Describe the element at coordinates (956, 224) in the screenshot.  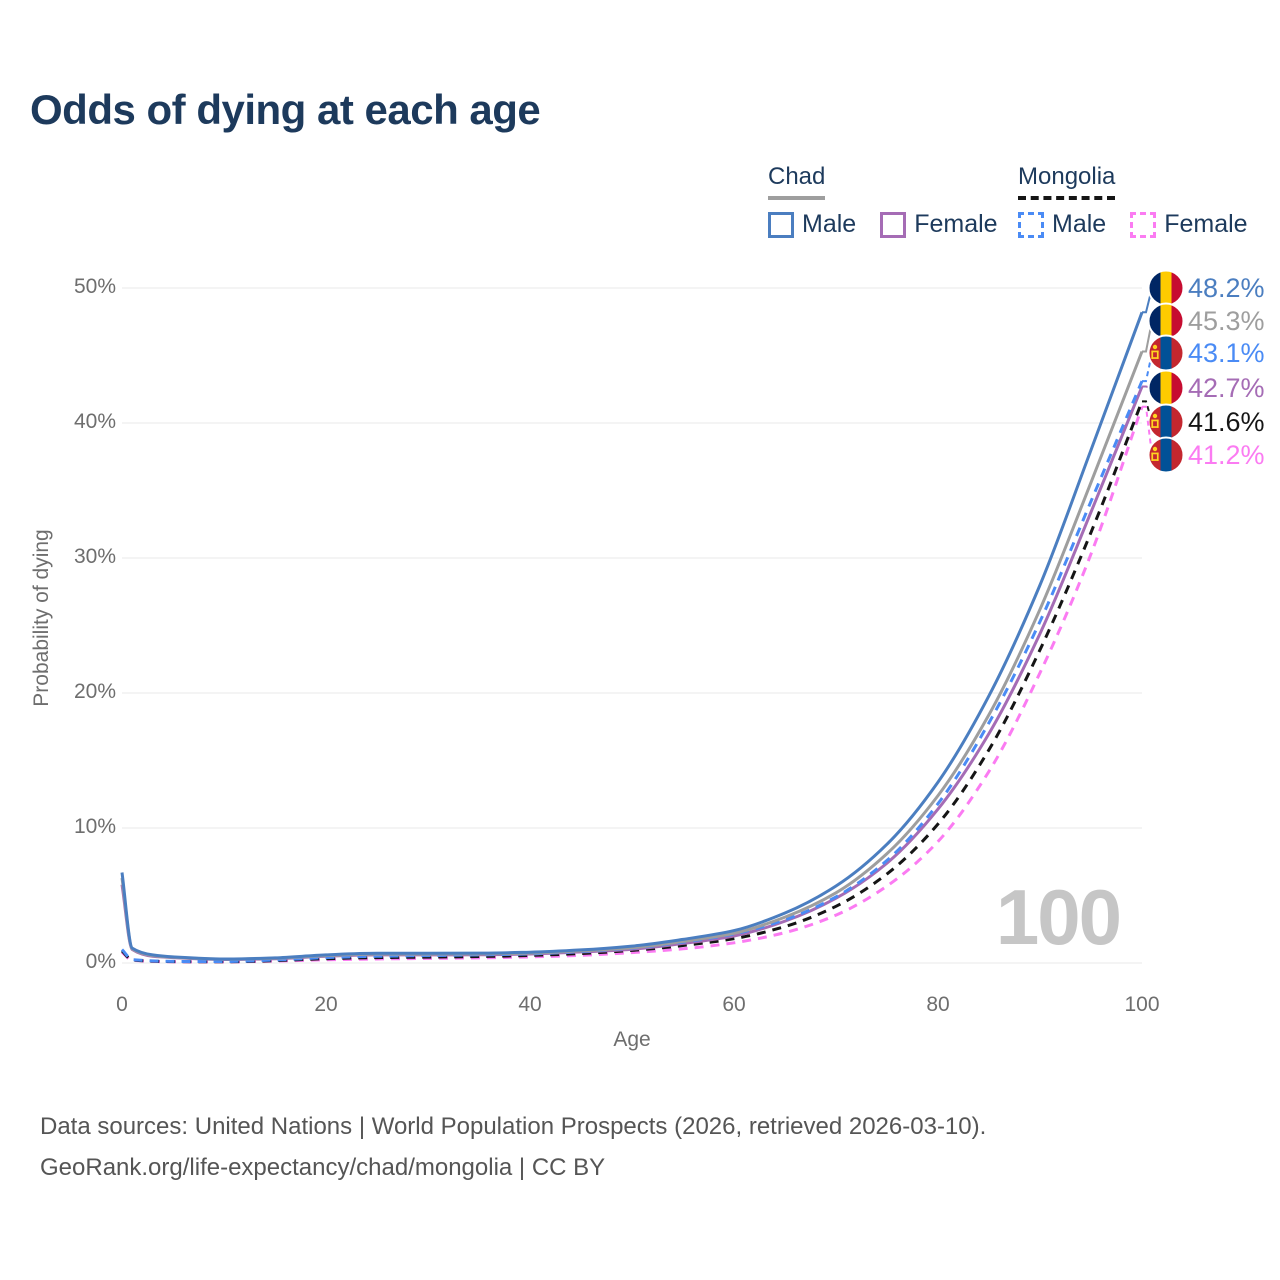
I see `legend-label-chad-female: Female` at that location.